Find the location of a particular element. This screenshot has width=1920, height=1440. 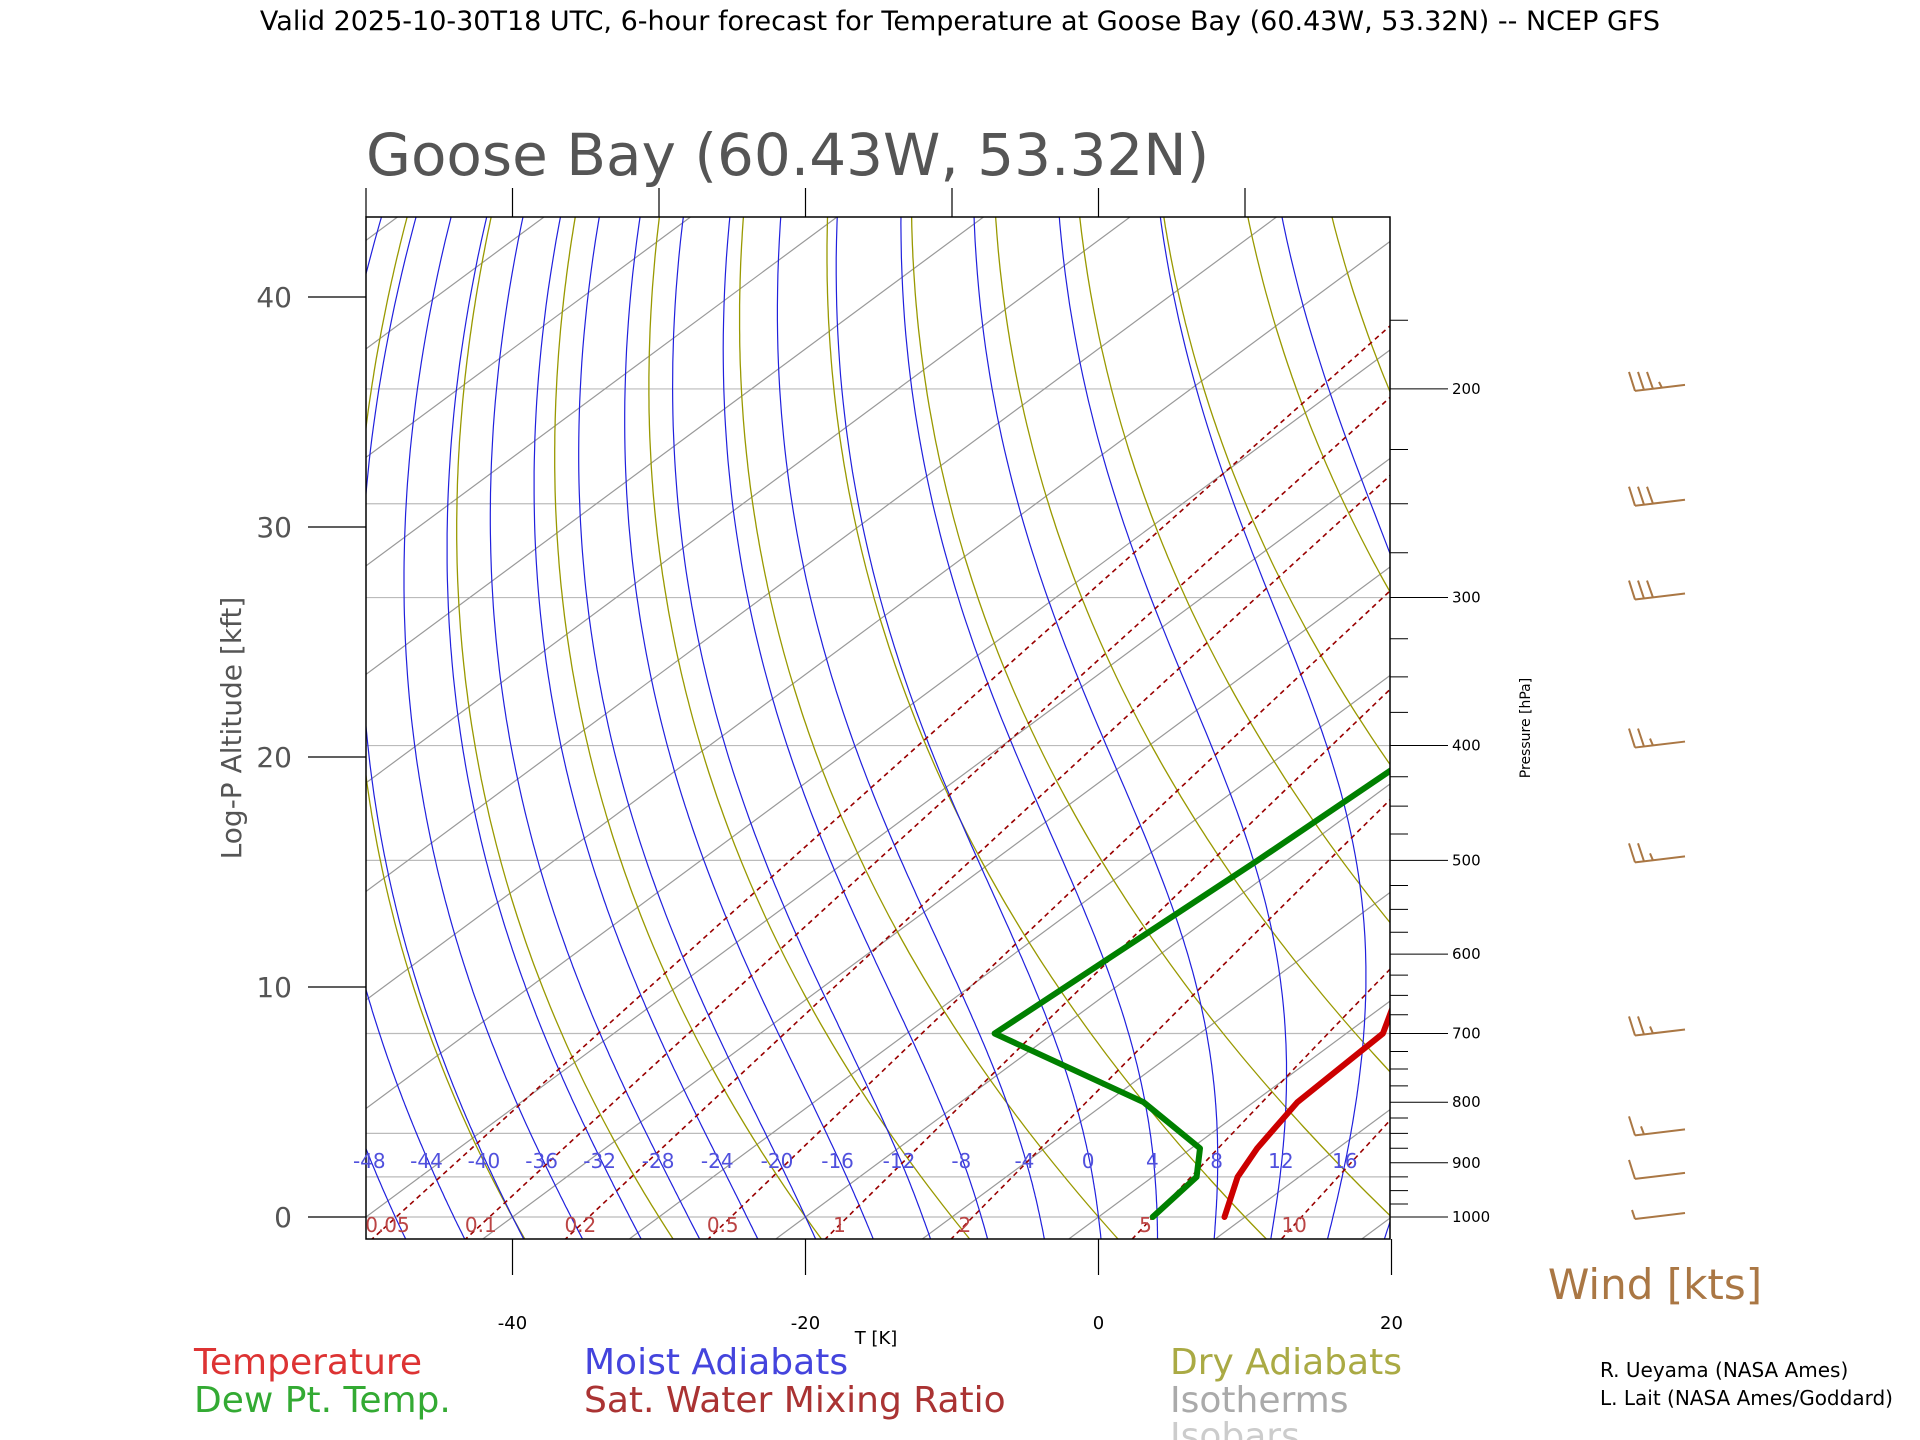

x-axis-label: T [K] is located at coordinates (876, 1338).